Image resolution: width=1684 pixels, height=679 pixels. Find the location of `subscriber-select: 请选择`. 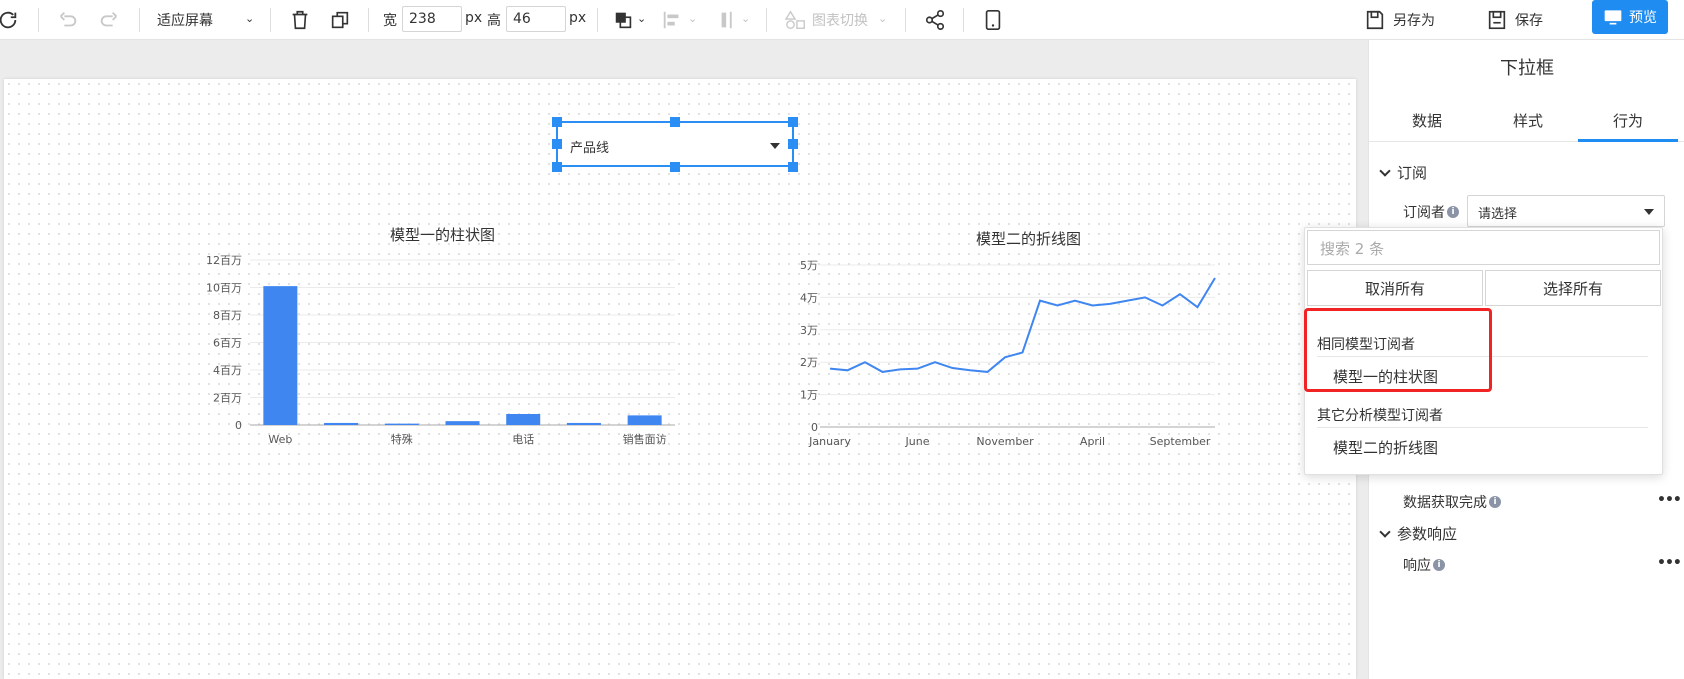

subscriber-select: 请选择 is located at coordinates (1566, 211).